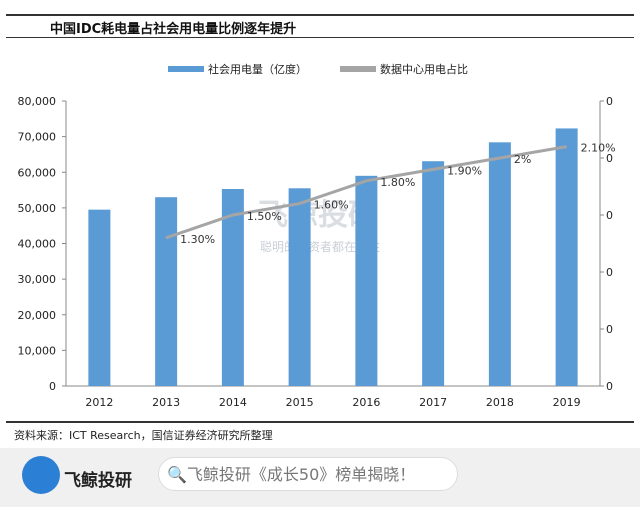  I want to click on y-tick-label: 20,000, so click(37, 315).